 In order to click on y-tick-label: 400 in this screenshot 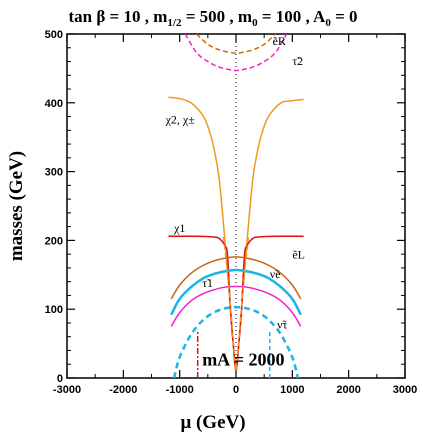, I will do `click(54, 104)`.